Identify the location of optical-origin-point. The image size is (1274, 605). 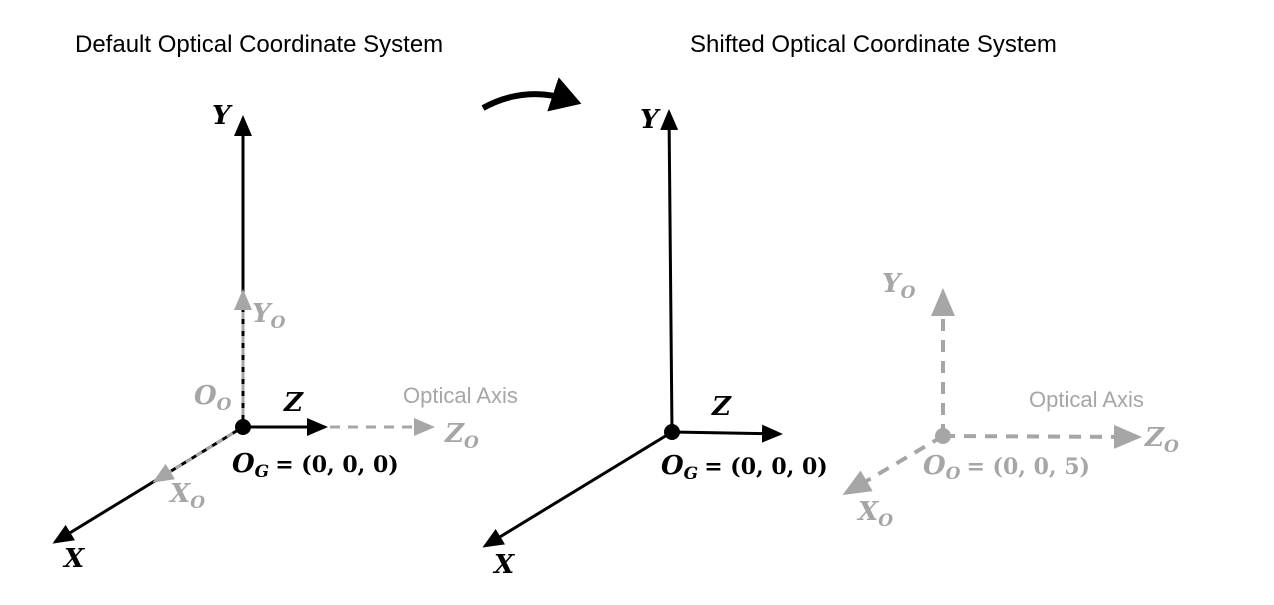
(943, 436).